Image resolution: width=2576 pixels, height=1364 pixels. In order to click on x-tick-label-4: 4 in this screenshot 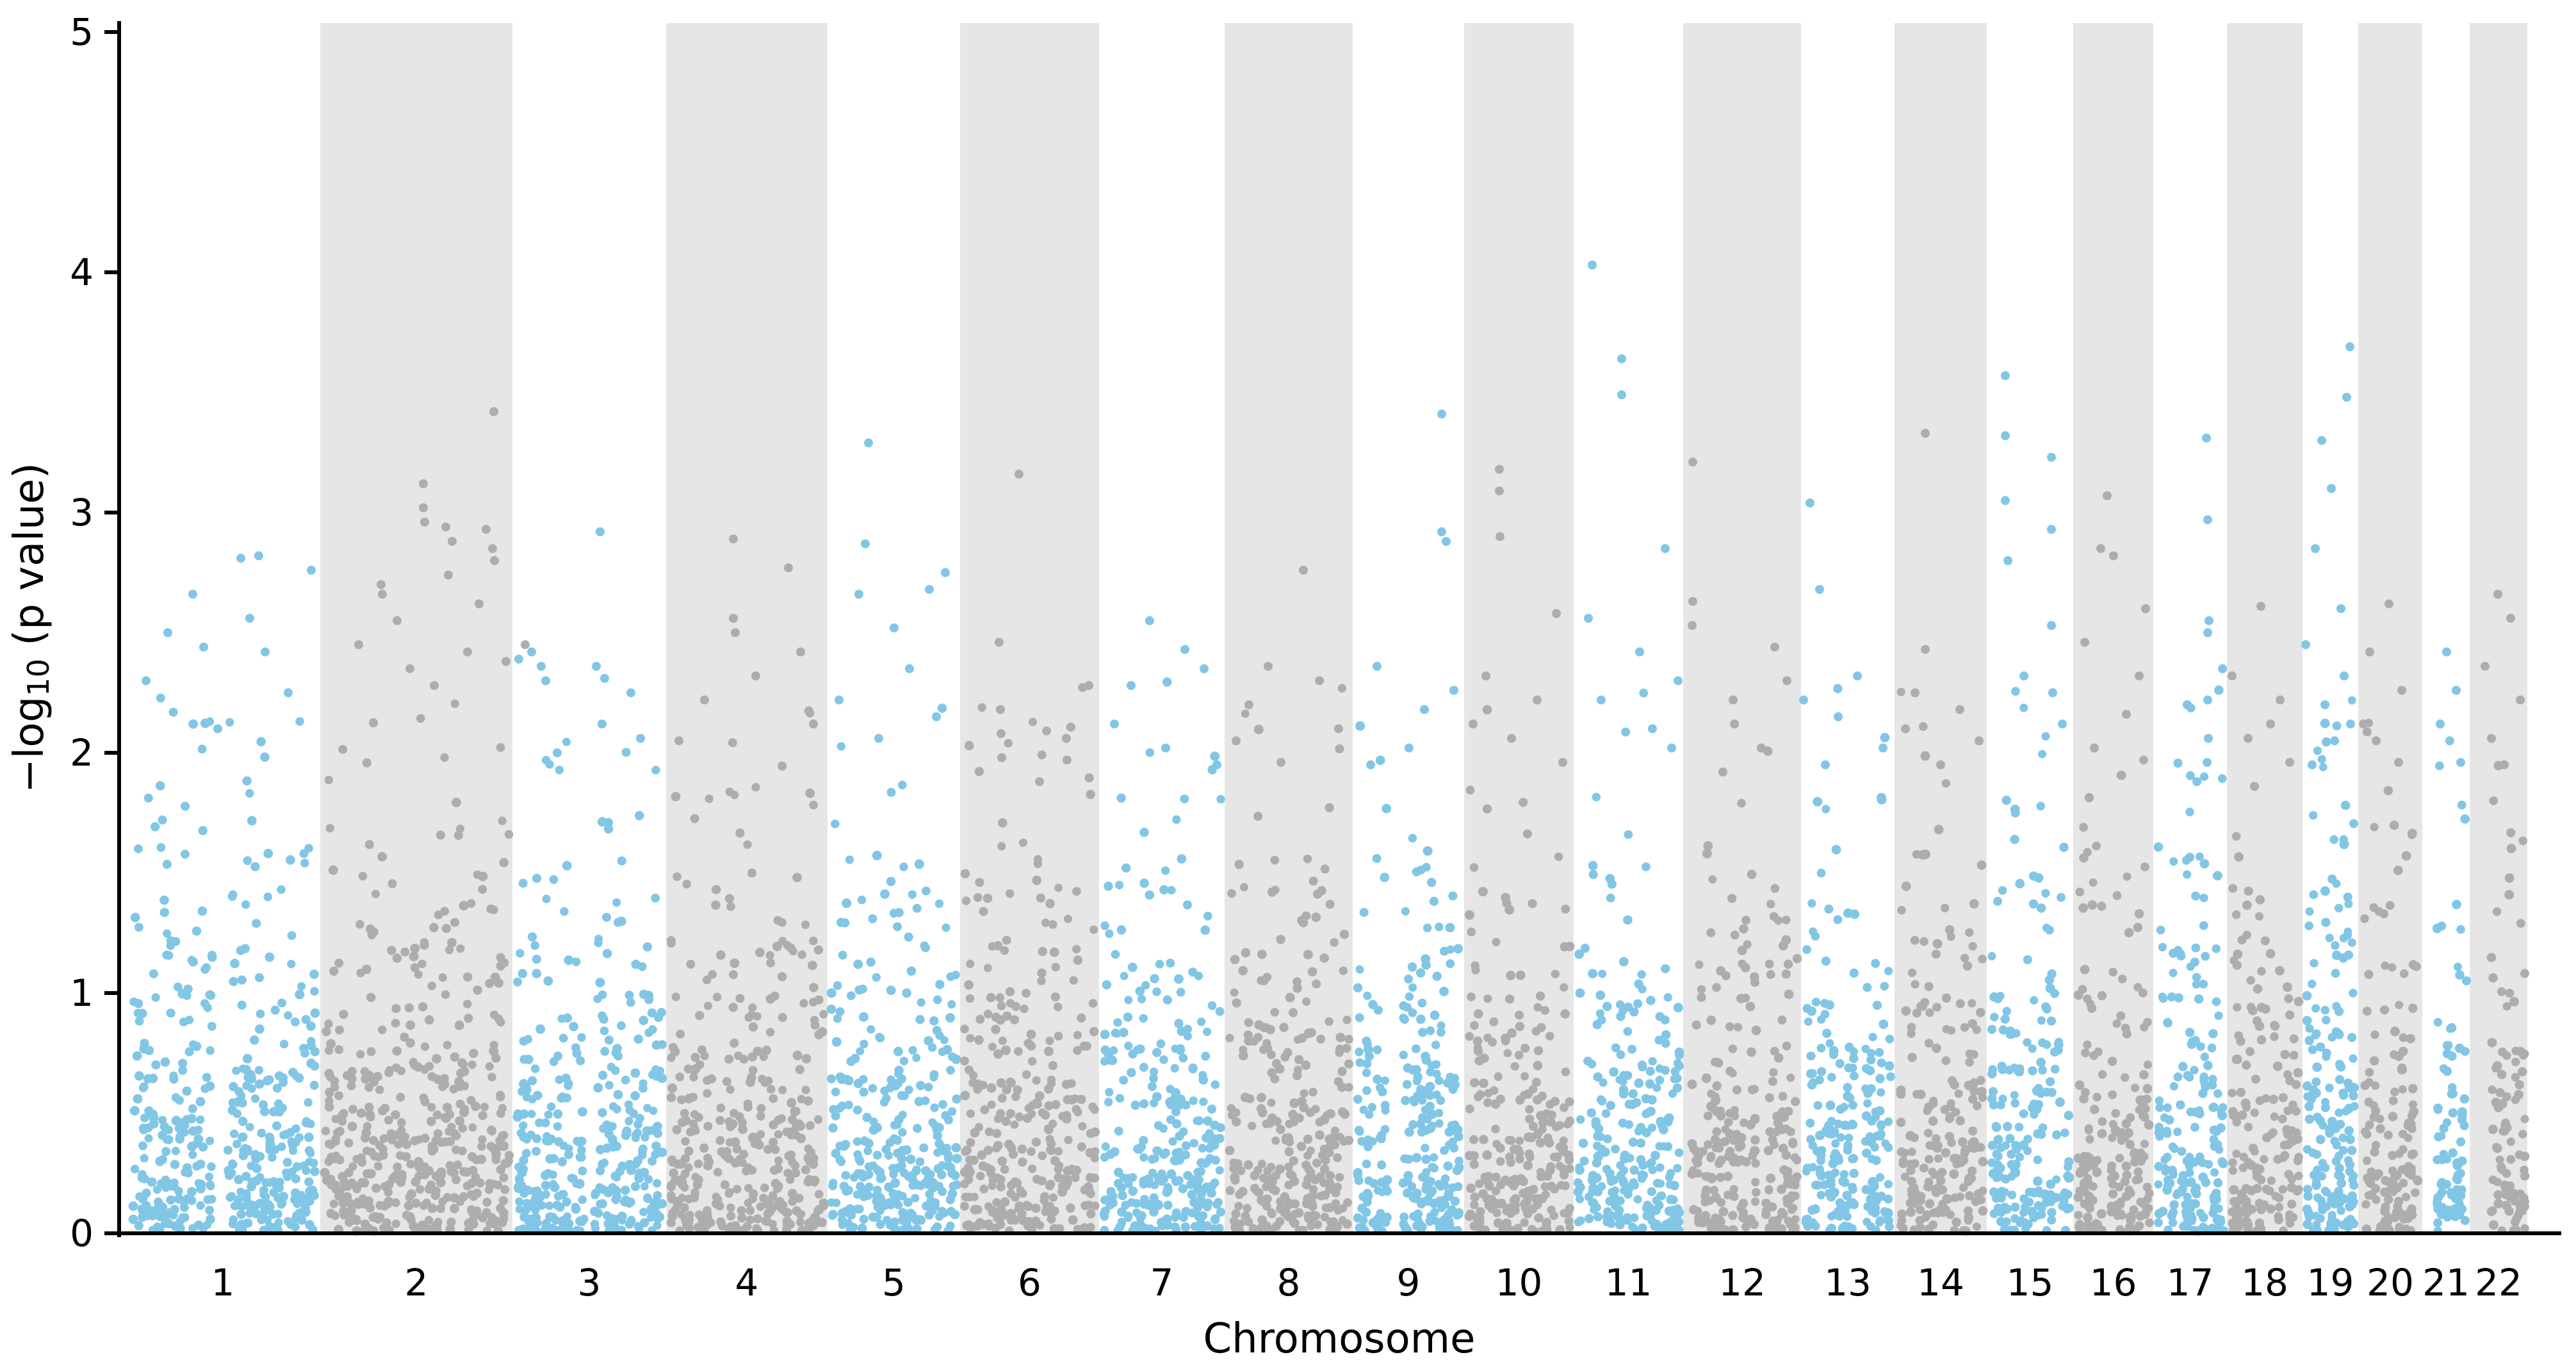, I will do `click(747, 1282)`.